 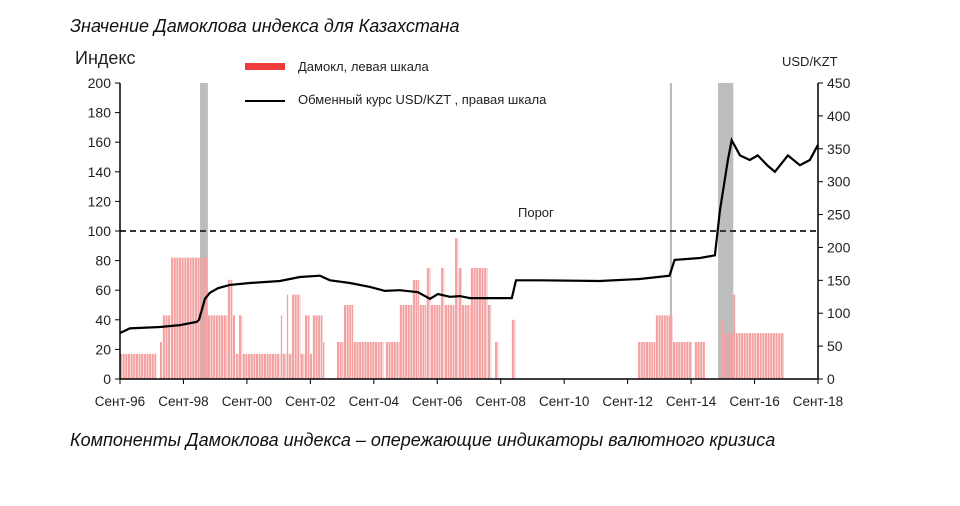 I want to click on x-tick-label: Сент-08, so click(x=501, y=401).